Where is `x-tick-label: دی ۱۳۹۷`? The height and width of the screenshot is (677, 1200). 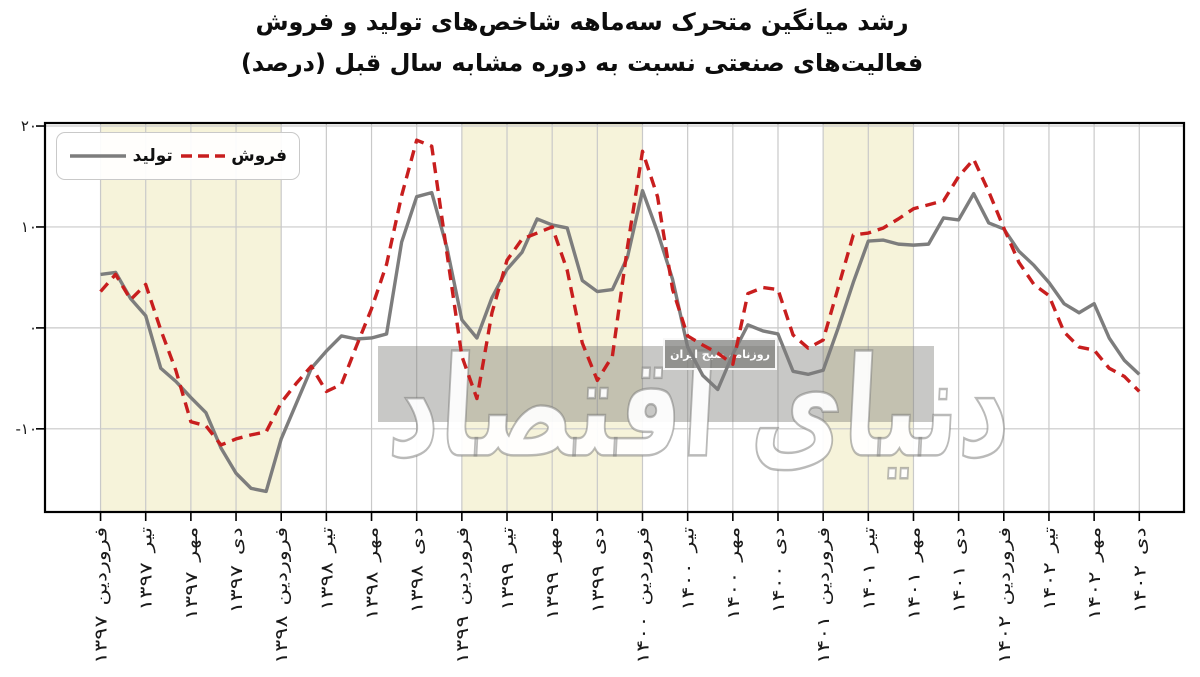 x-tick-label: دی ۱۳۹۷ is located at coordinates (237, 570).